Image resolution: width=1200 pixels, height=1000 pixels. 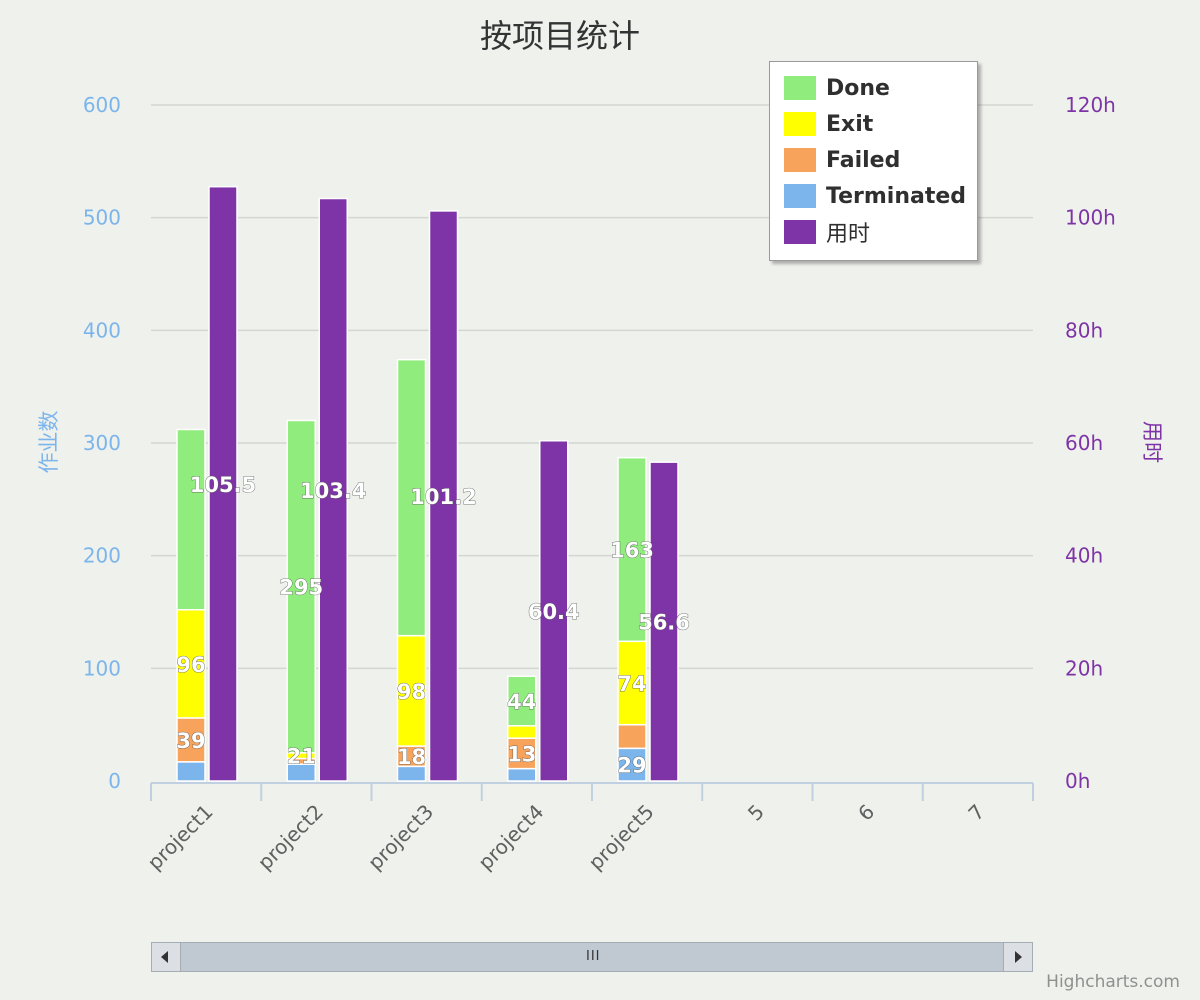 I want to click on y-left-tick-label: 0, so click(x=114, y=781).